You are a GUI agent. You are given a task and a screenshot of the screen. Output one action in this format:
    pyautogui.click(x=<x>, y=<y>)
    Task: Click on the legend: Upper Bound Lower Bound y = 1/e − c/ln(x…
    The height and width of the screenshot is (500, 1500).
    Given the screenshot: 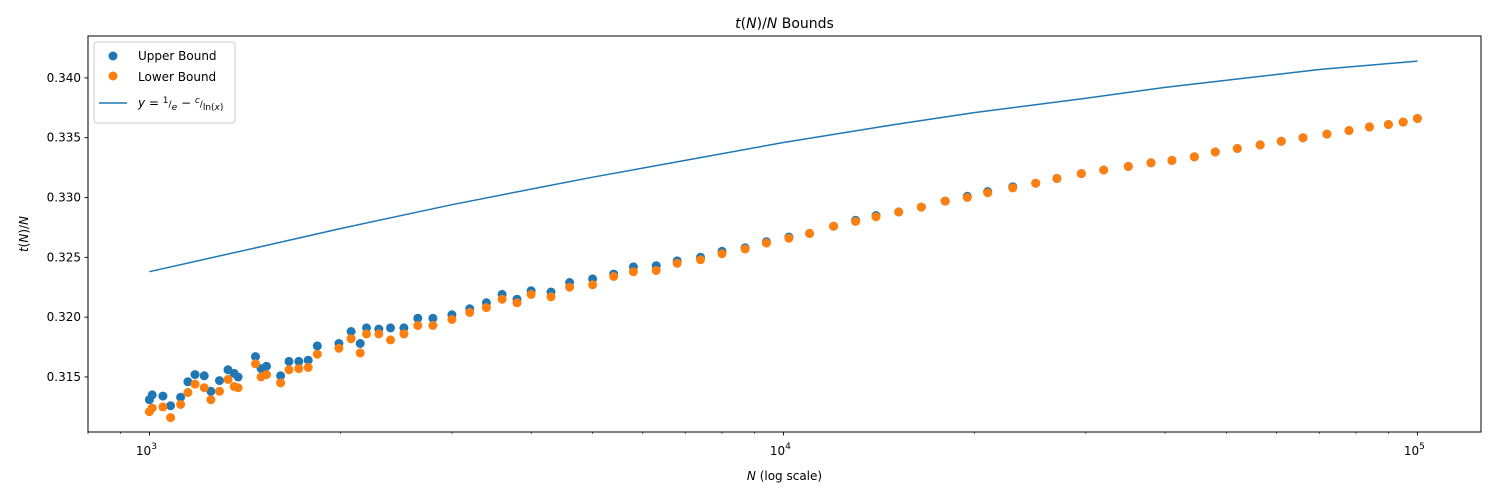 What is the action you would take?
    pyautogui.click(x=164, y=82)
    